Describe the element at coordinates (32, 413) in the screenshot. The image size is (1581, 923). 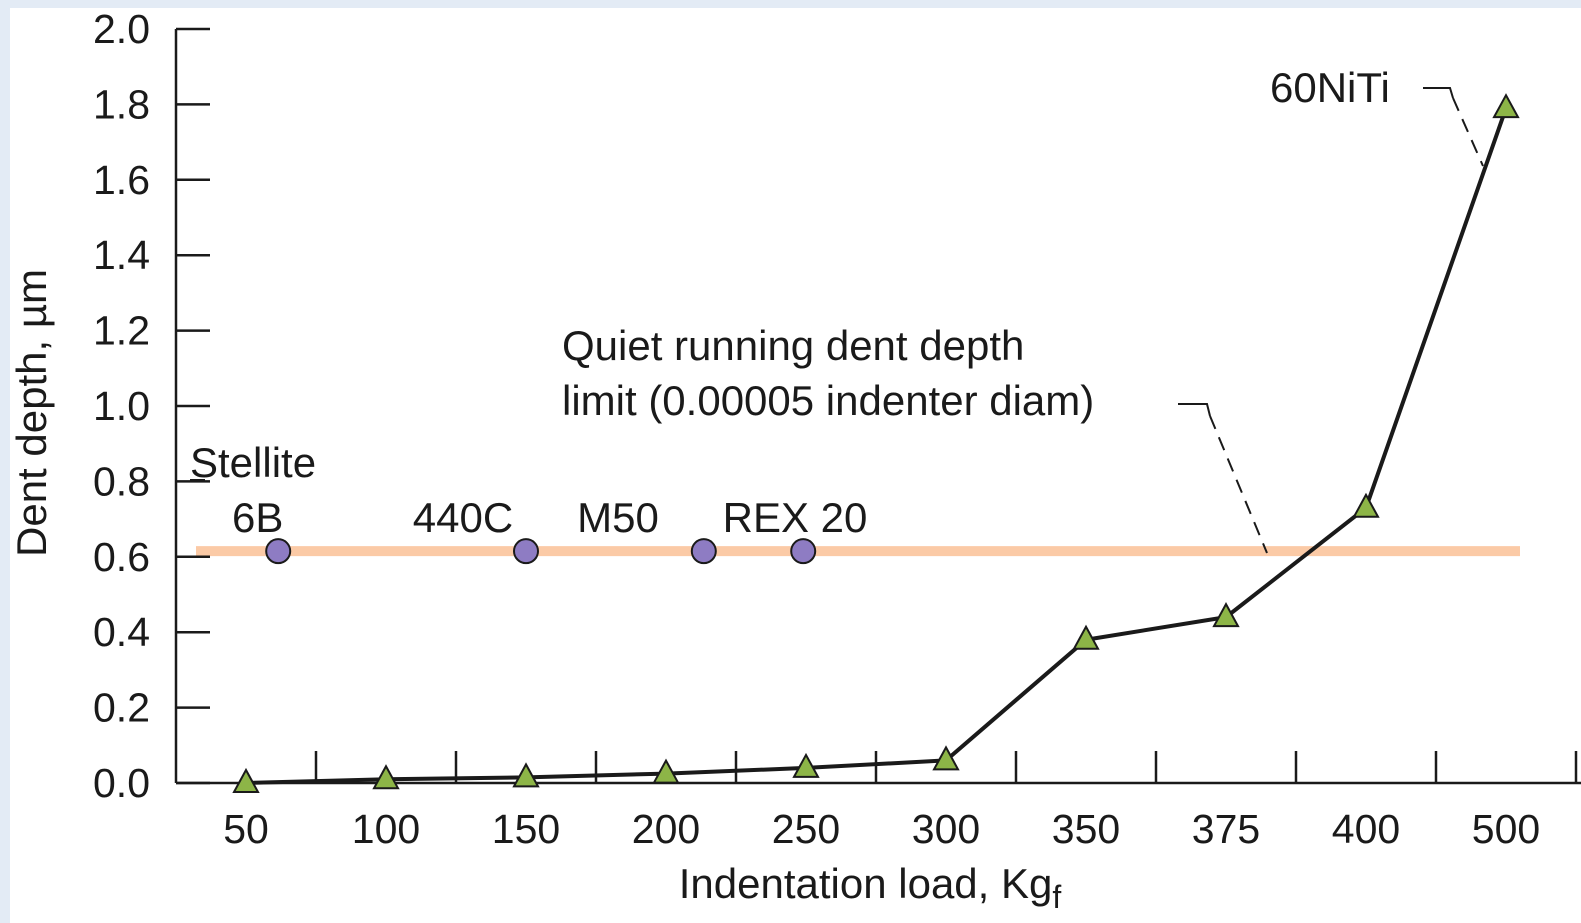
I see `y-axis-title: Dent depth, µm` at that location.